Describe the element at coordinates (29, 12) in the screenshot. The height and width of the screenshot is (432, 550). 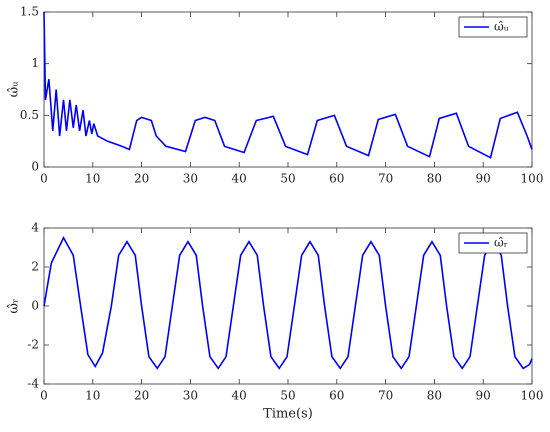
I see `y-tick-label: 1.5` at that location.